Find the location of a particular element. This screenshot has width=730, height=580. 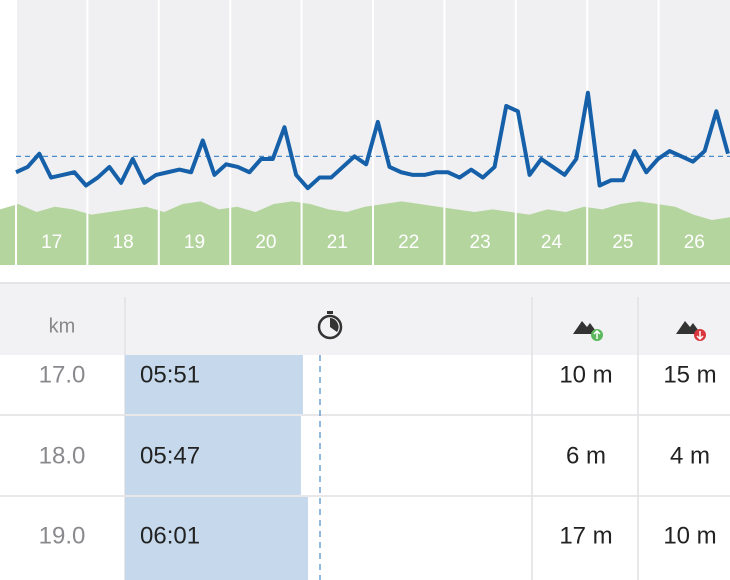

header-km: km is located at coordinates (62, 326).